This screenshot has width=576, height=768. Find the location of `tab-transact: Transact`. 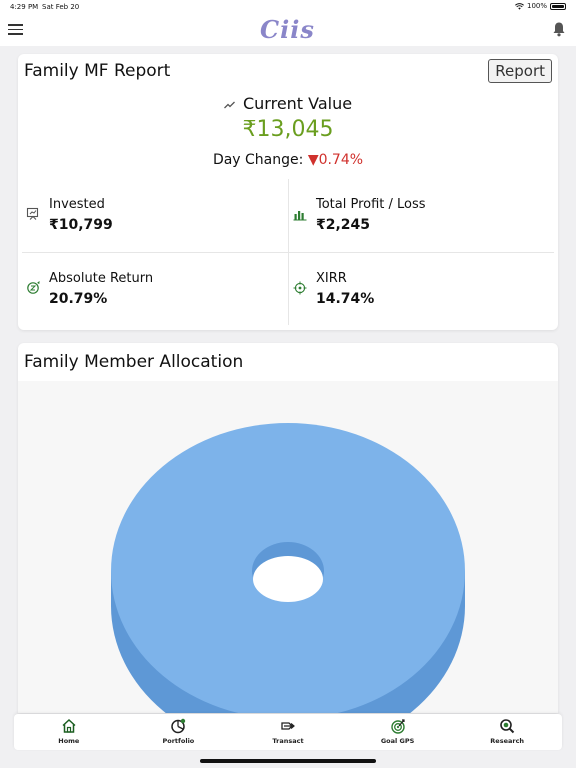

tab-transact: Transact is located at coordinates (288, 732).